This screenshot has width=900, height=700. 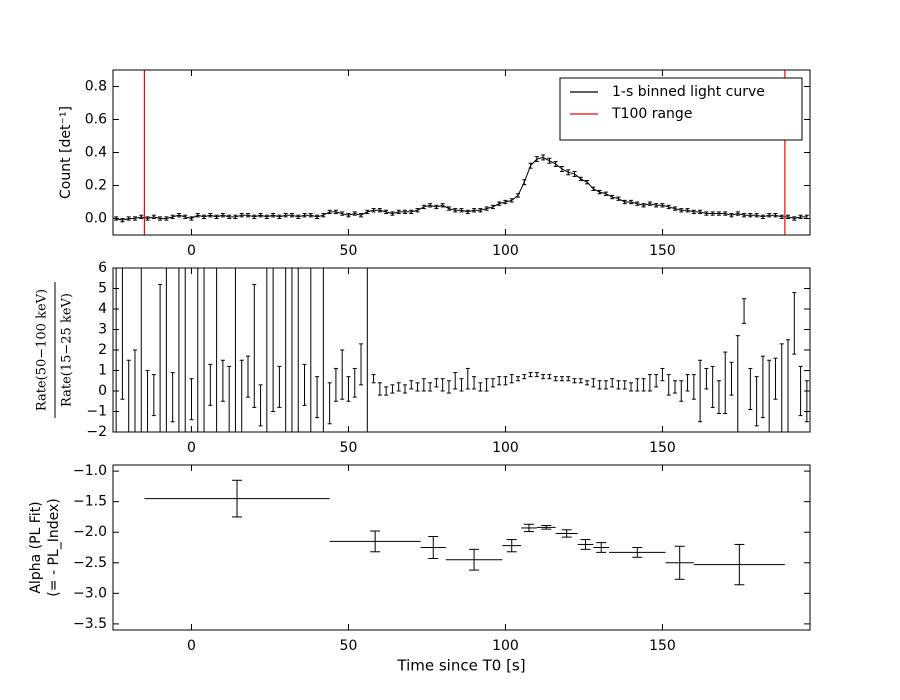 I want to click on y-tick-label: −1, so click(x=96, y=412).